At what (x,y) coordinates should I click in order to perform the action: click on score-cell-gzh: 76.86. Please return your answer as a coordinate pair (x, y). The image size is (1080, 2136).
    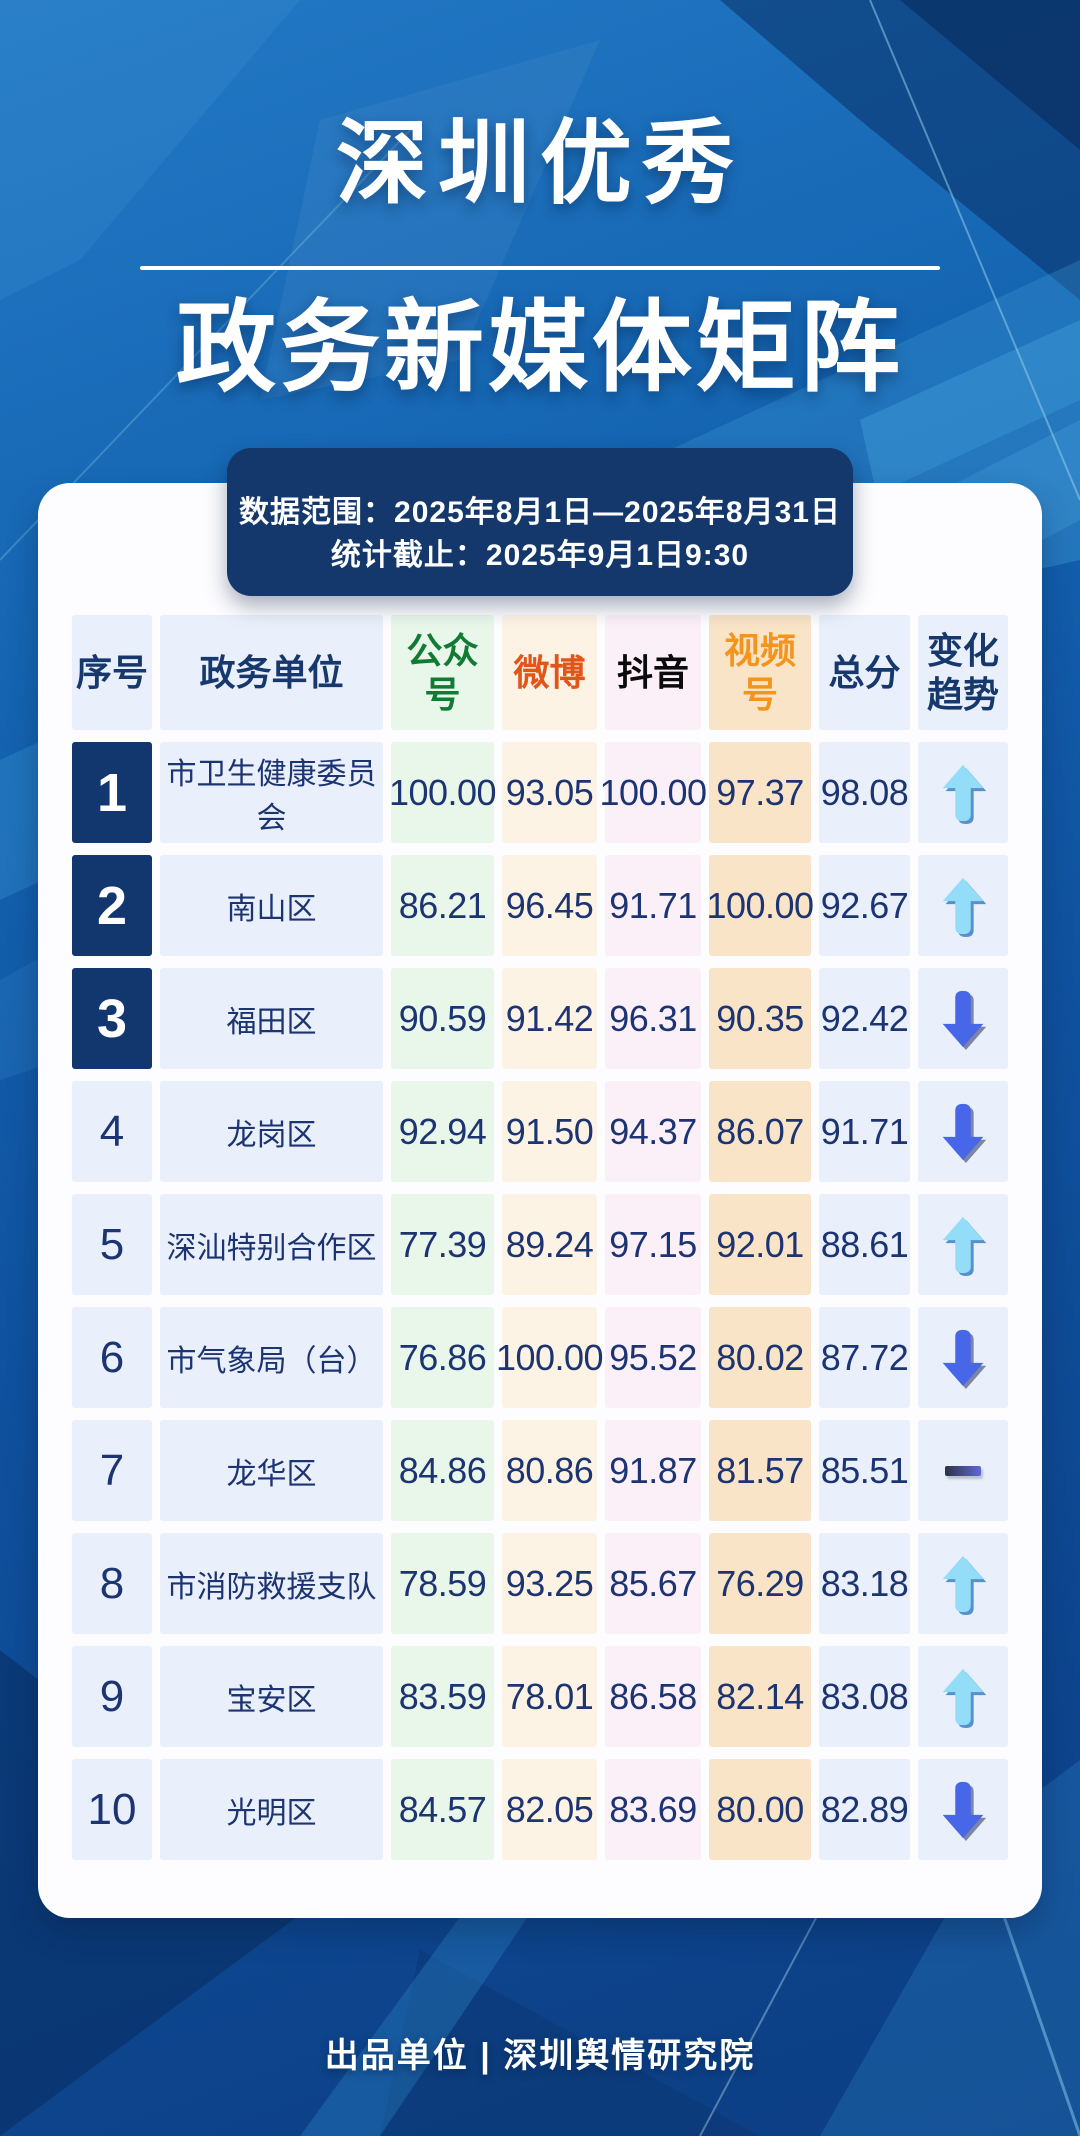
    Looking at the image, I should click on (442, 1357).